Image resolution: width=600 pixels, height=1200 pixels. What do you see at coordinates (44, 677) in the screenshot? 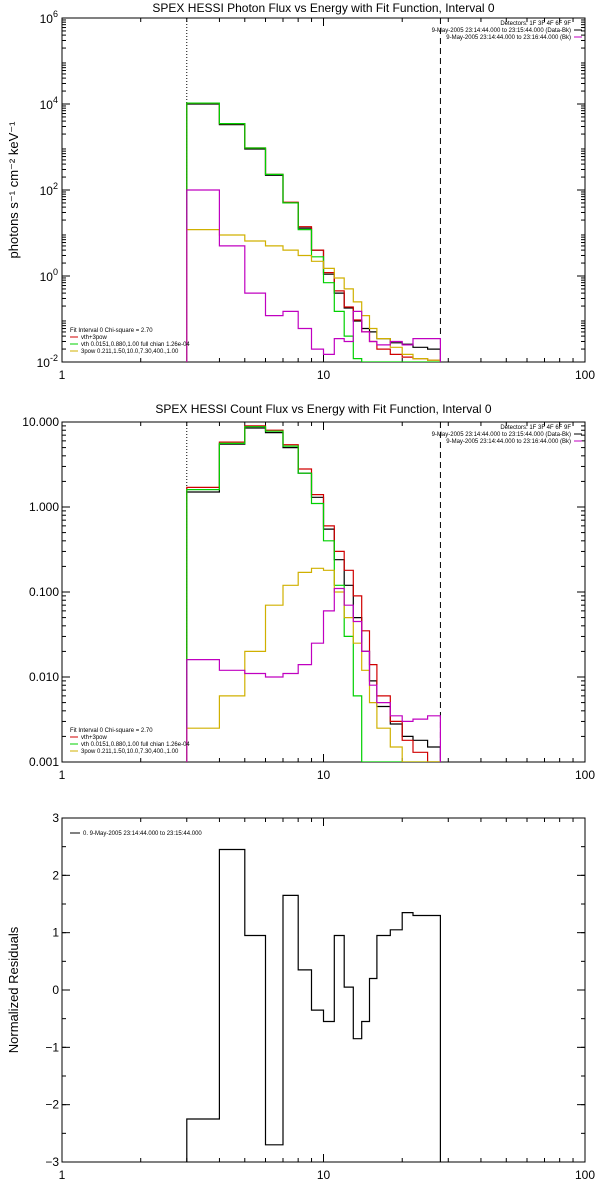
I see `y-tick-label: 0.010` at bounding box center [44, 677].